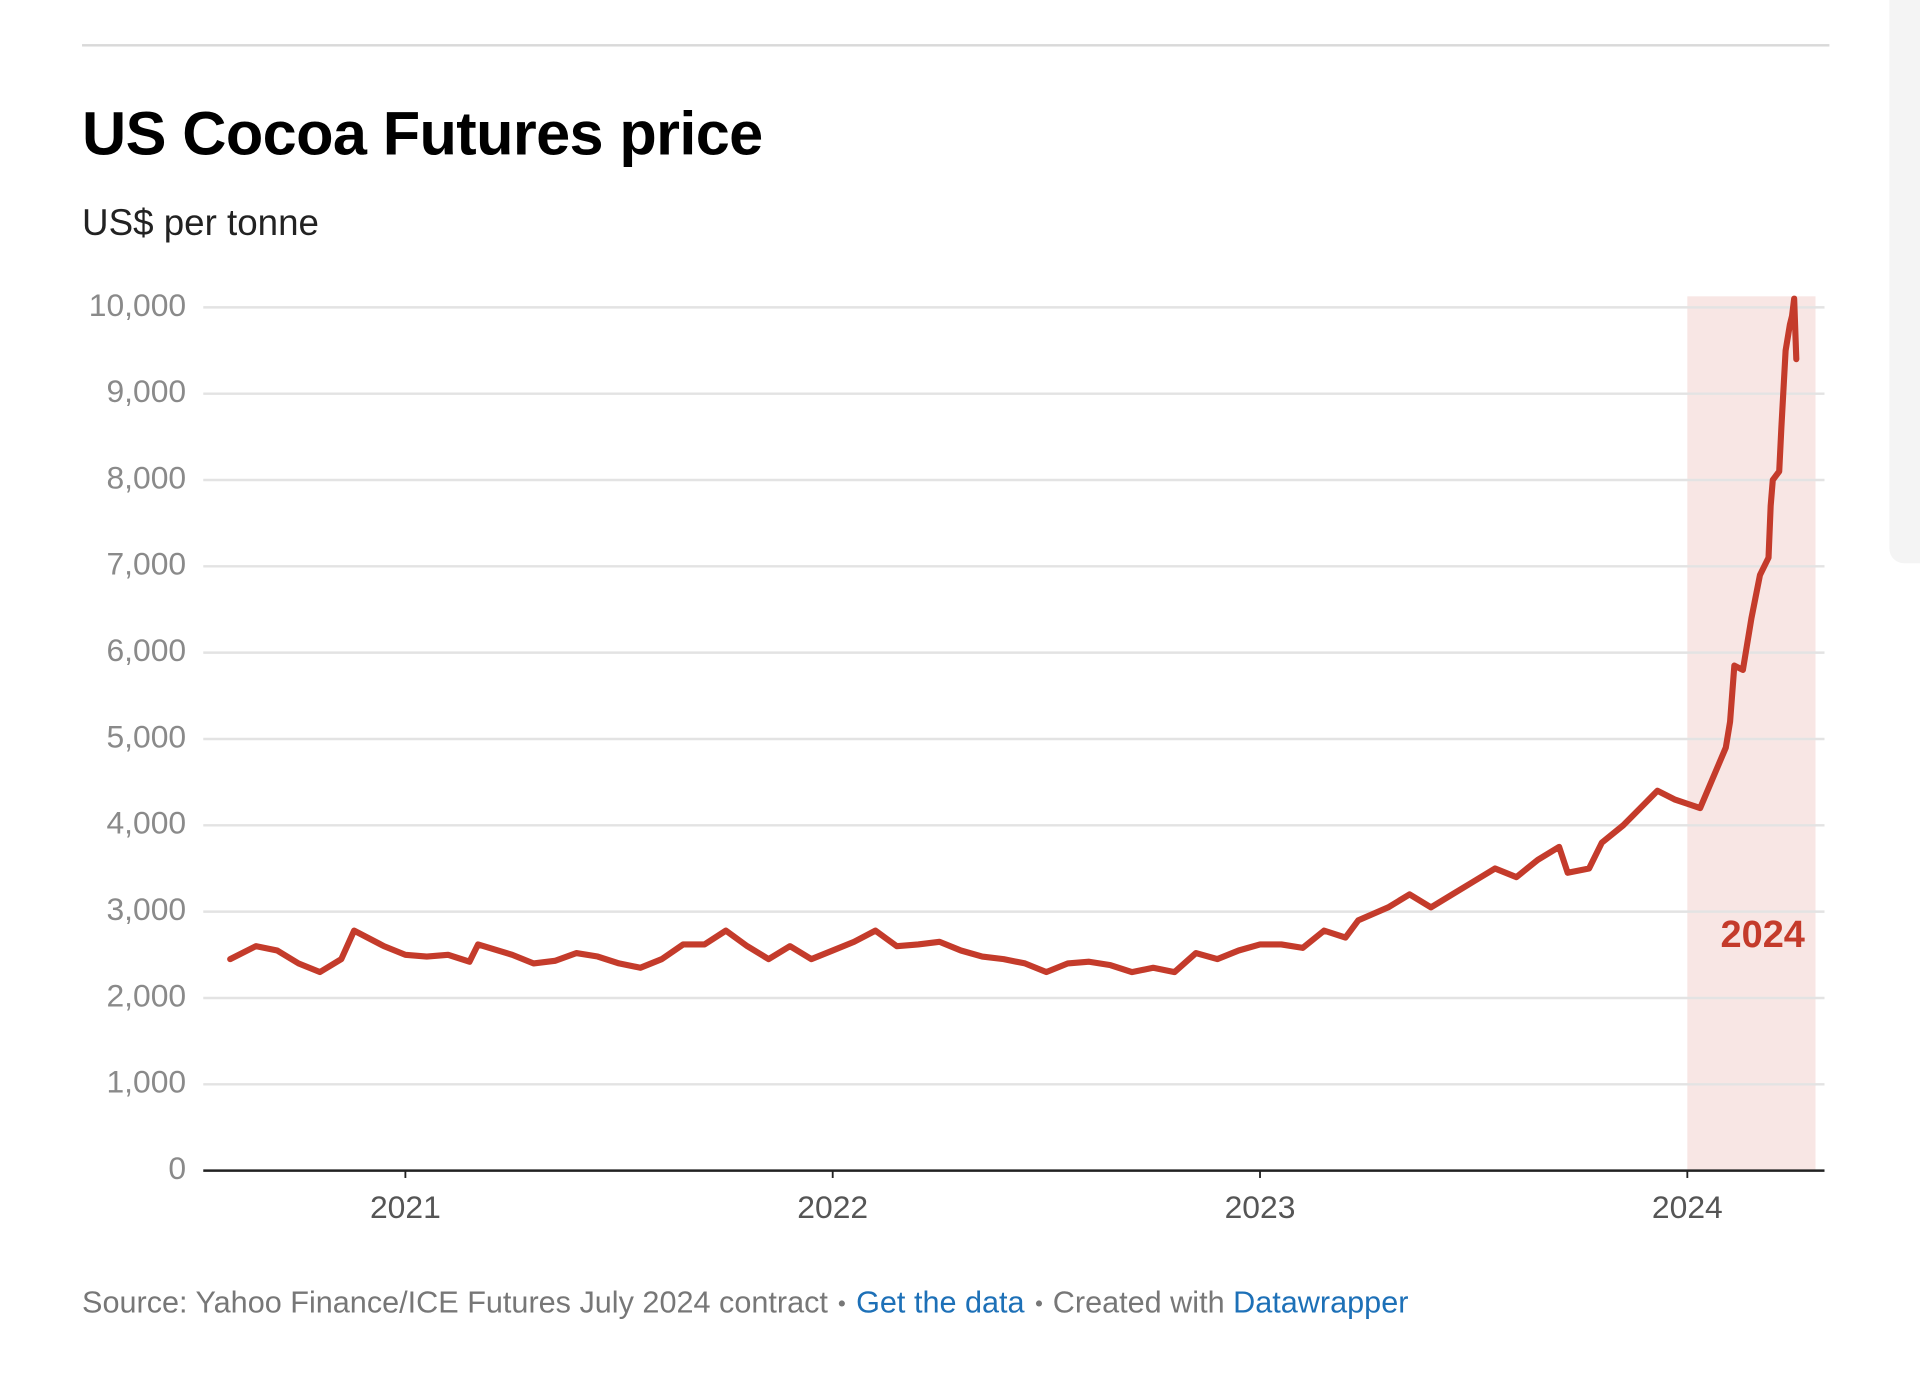 This screenshot has width=1920, height=1390. Describe the element at coordinates (1763, 935) in the screenshot. I see `highlight-label: 2024` at that location.